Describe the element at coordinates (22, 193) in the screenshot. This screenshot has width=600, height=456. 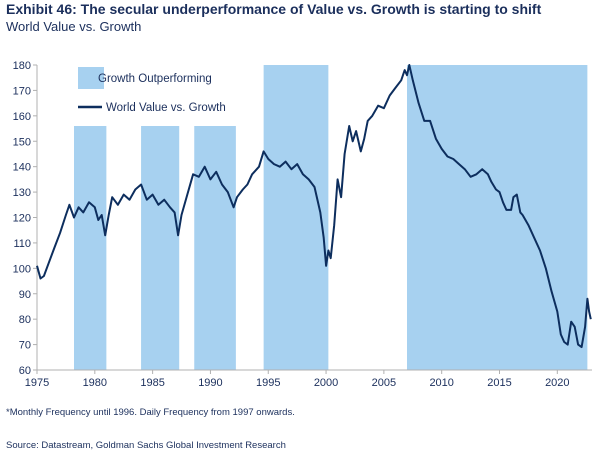
I see `y-tick-label: 130` at that location.